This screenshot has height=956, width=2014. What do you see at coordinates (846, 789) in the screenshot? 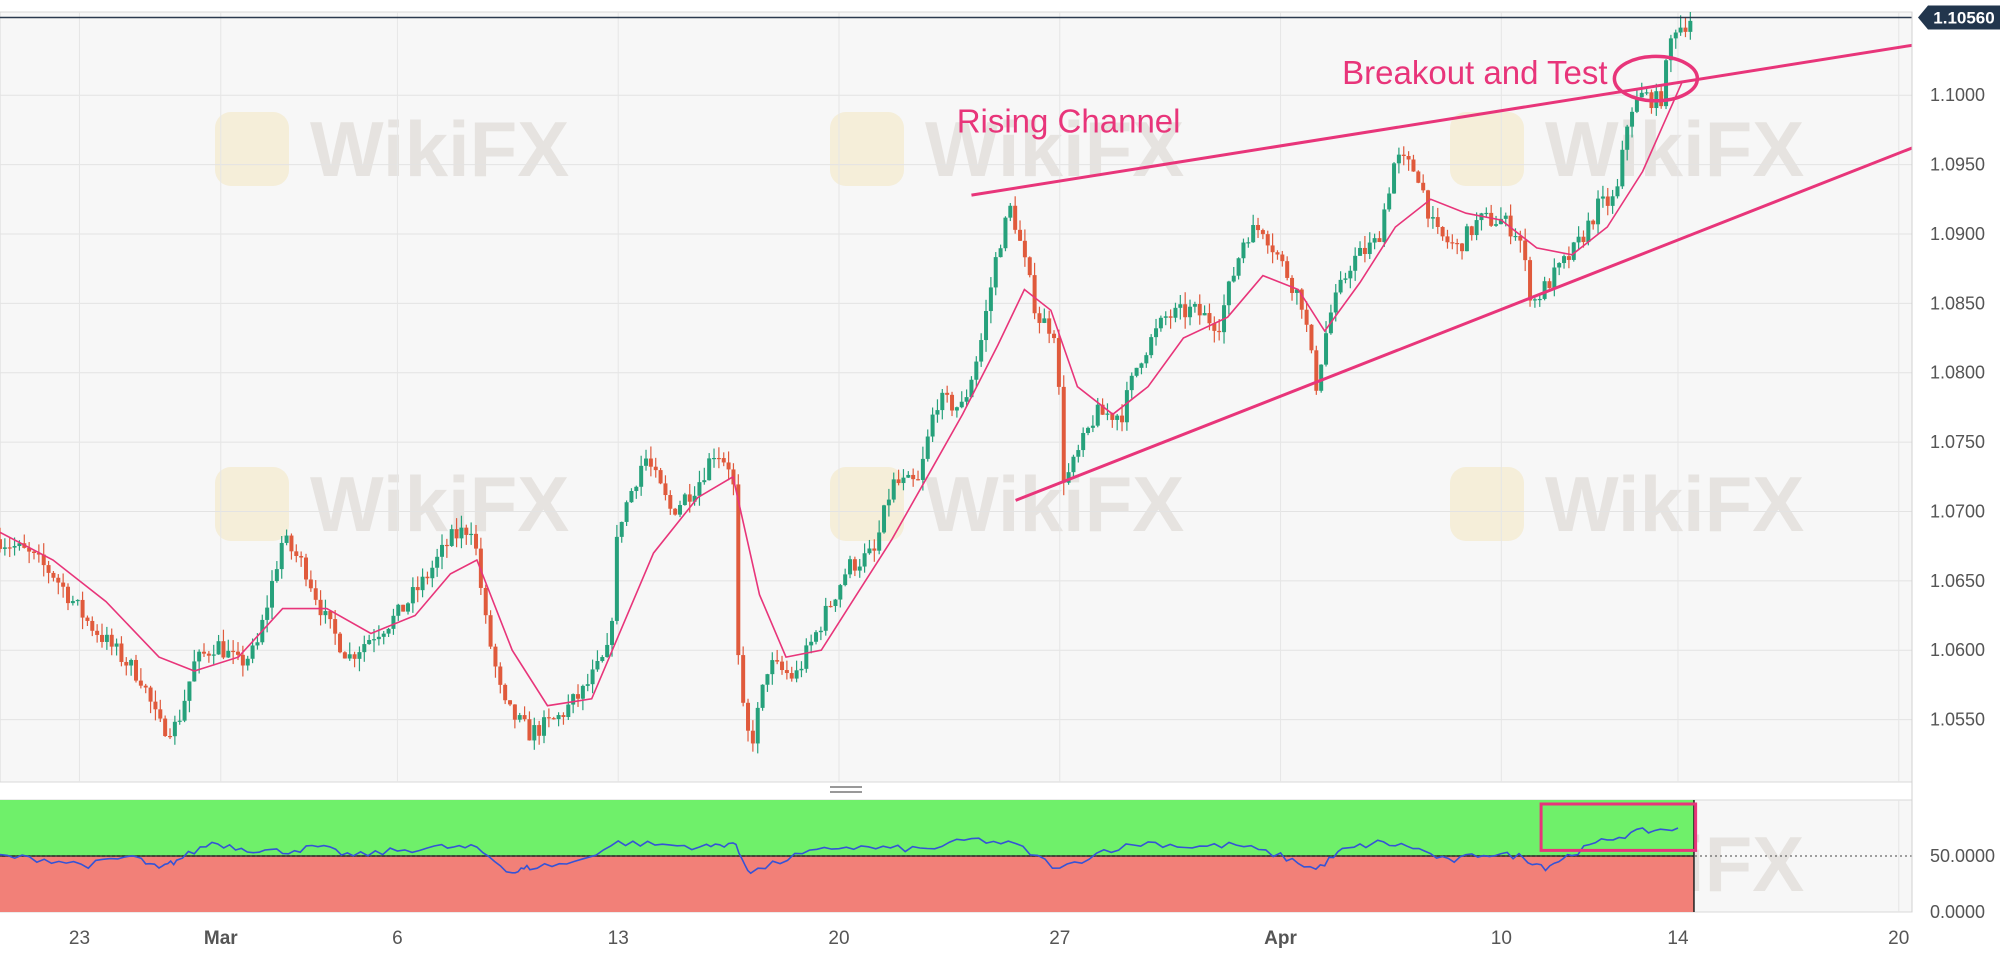
I see `panel-resize-handle` at bounding box center [846, 789].